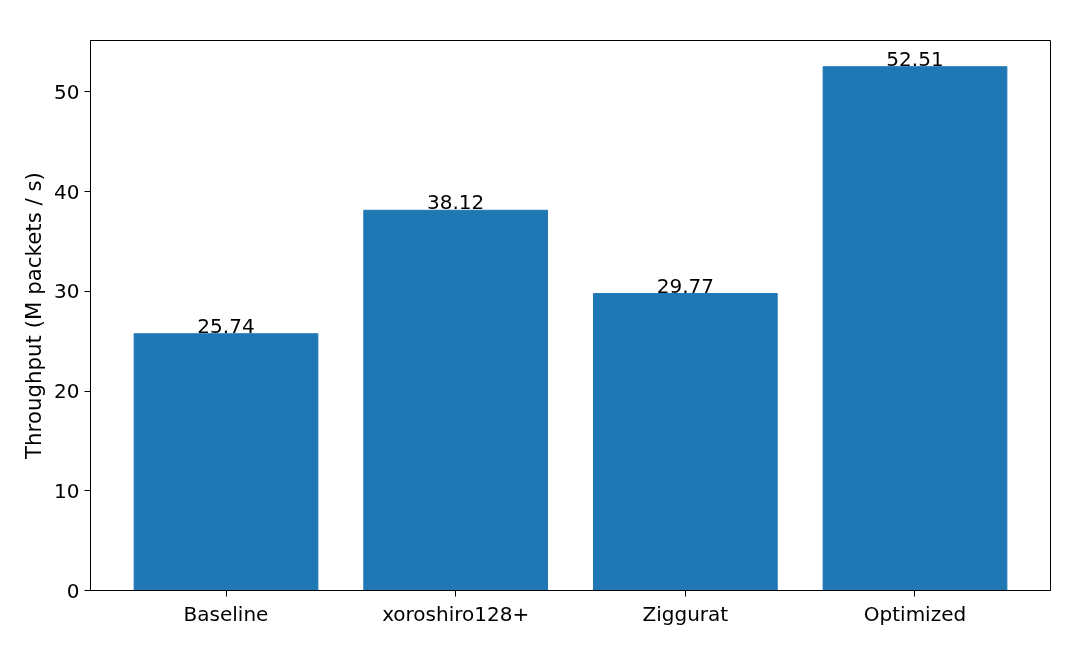  What do you see at coordinates (456, 613) in the screenshot?
I see `x-tick-label: xoroshiro128+` at bounding box center [456, 613].